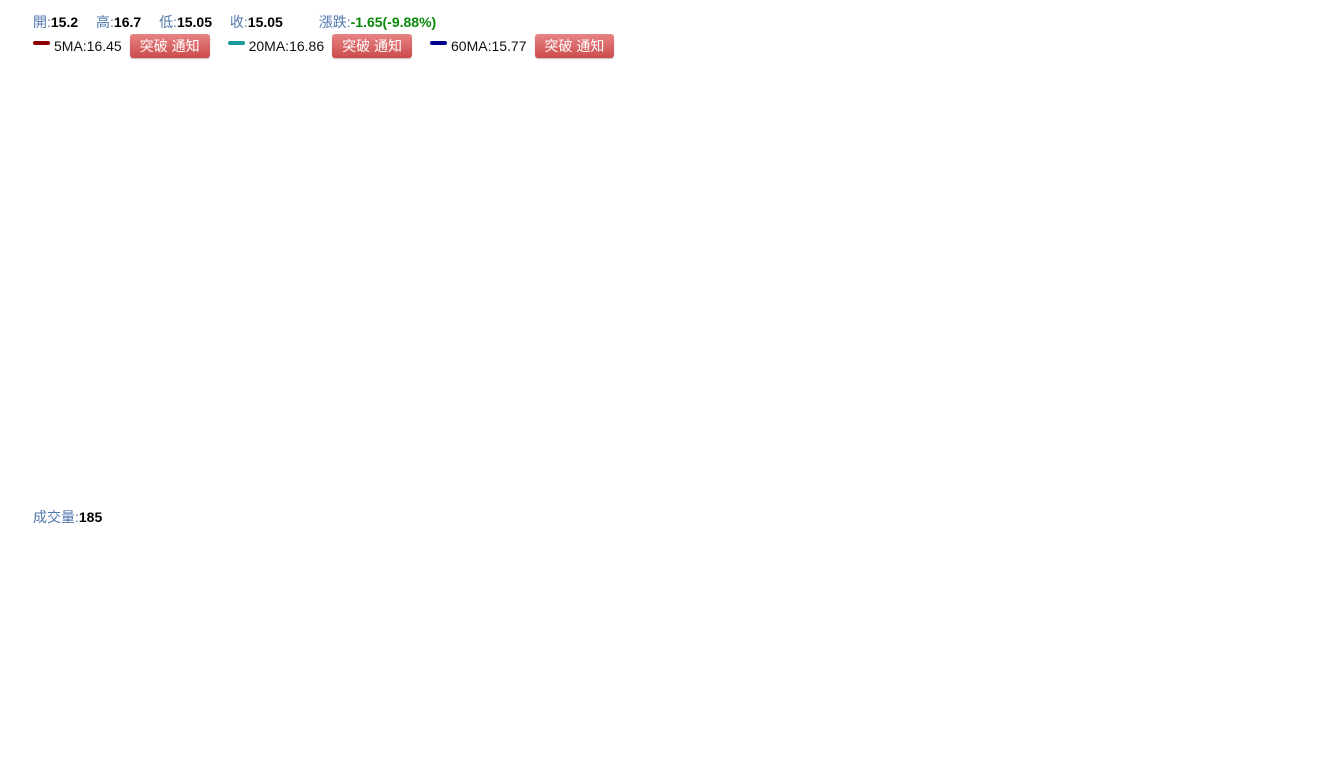 The image size is (1343, 773). What do you see at coordinates (1310, 752) in the screenshot?
I see `volume-tick-label: 0` at bounding box center [1310, 752].